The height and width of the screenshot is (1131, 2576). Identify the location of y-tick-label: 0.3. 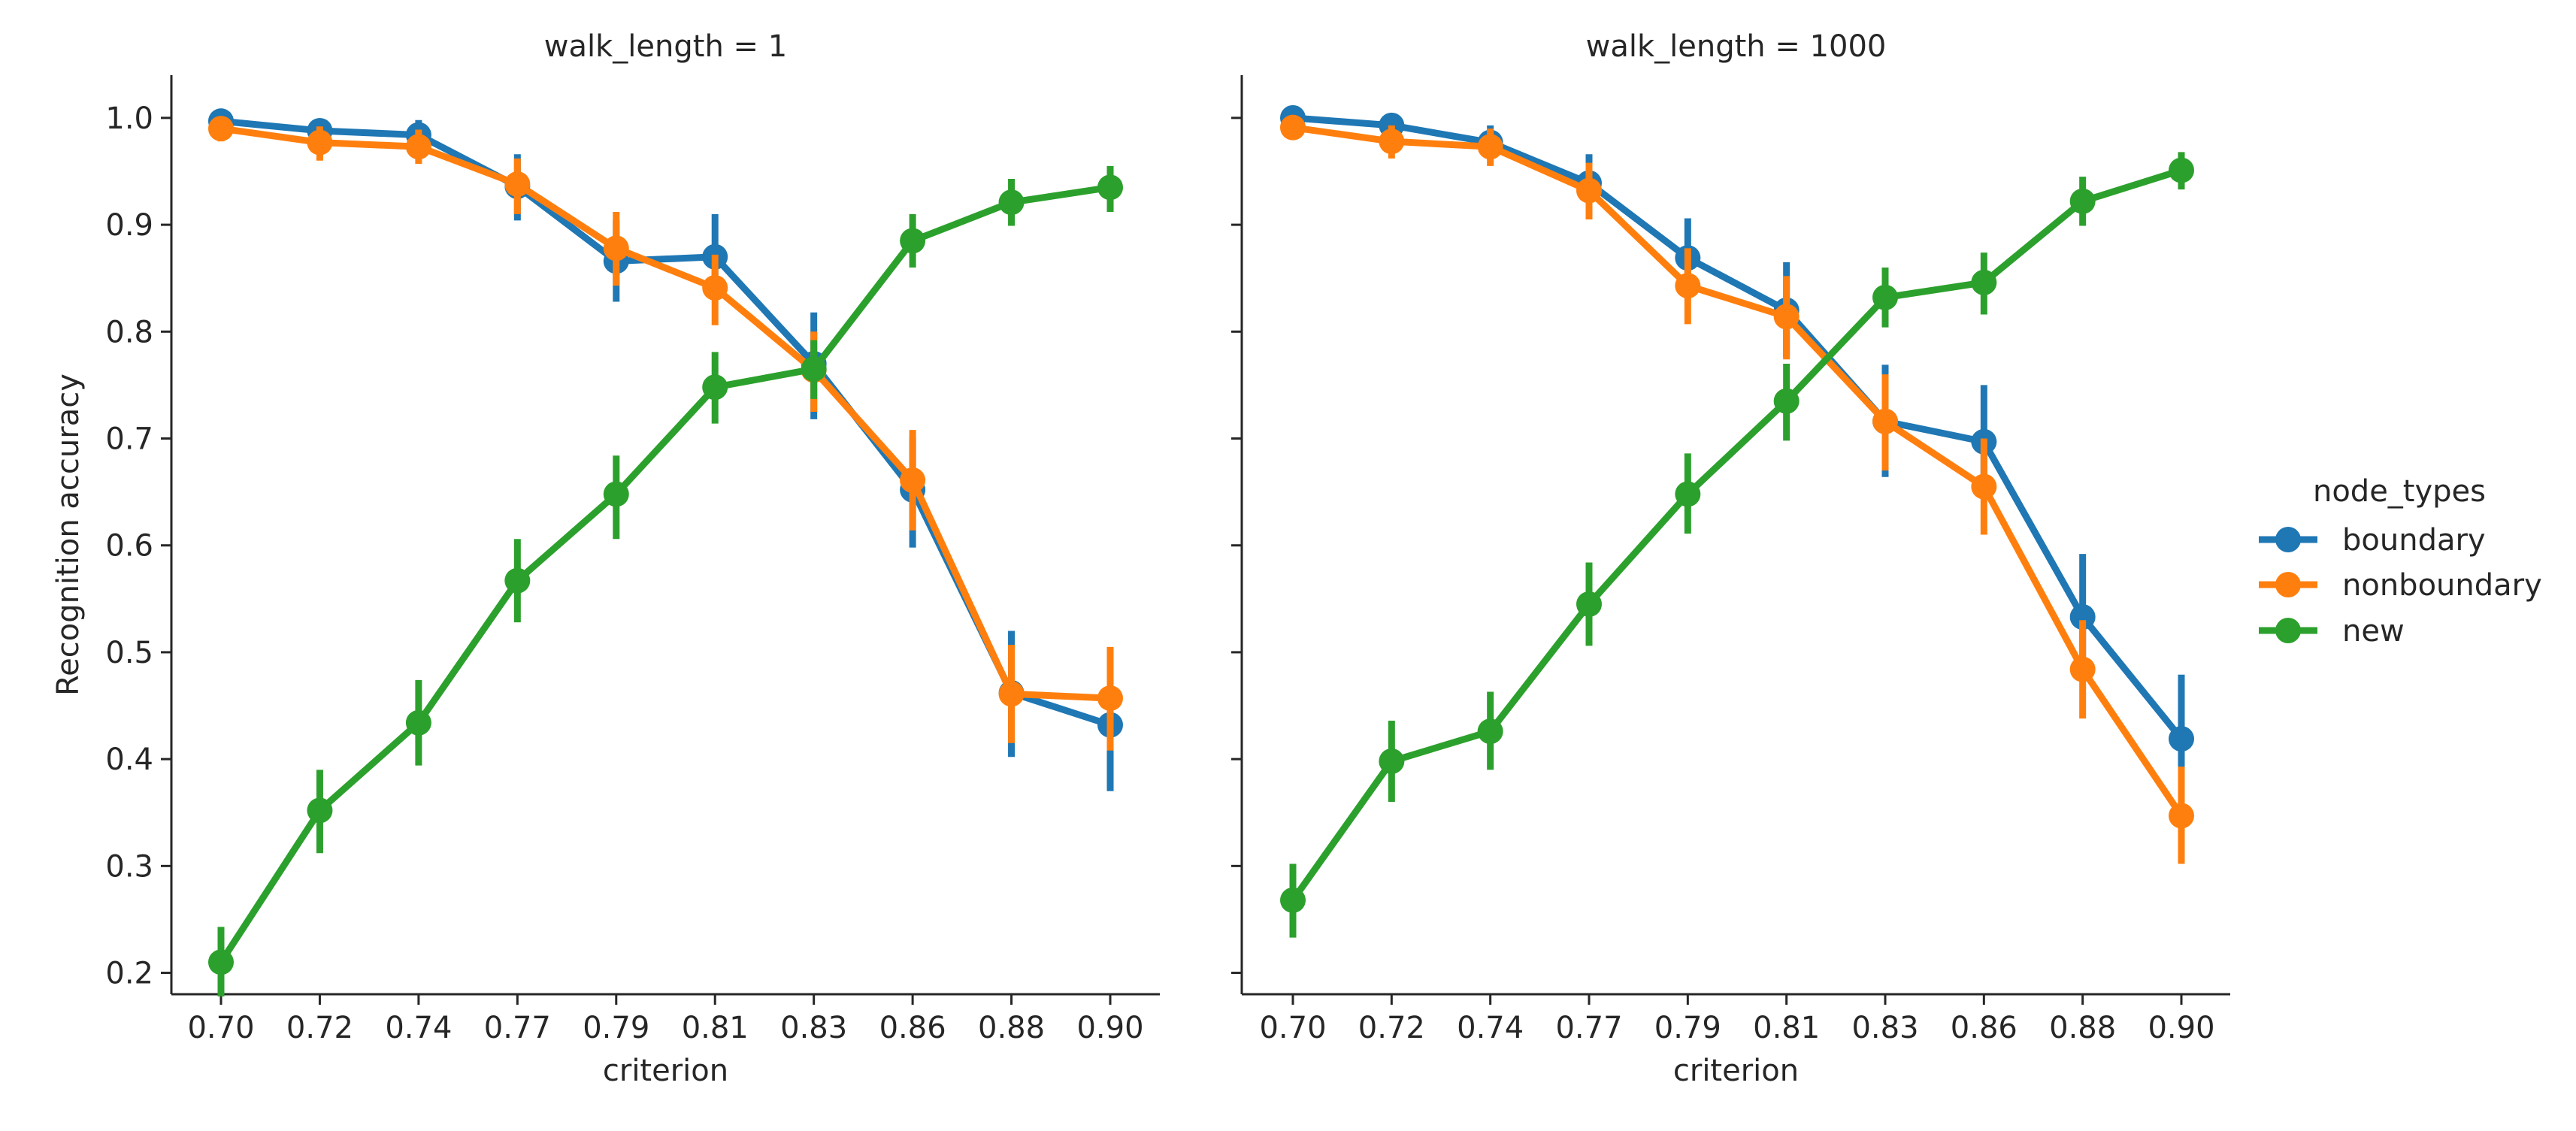
(129, 866).